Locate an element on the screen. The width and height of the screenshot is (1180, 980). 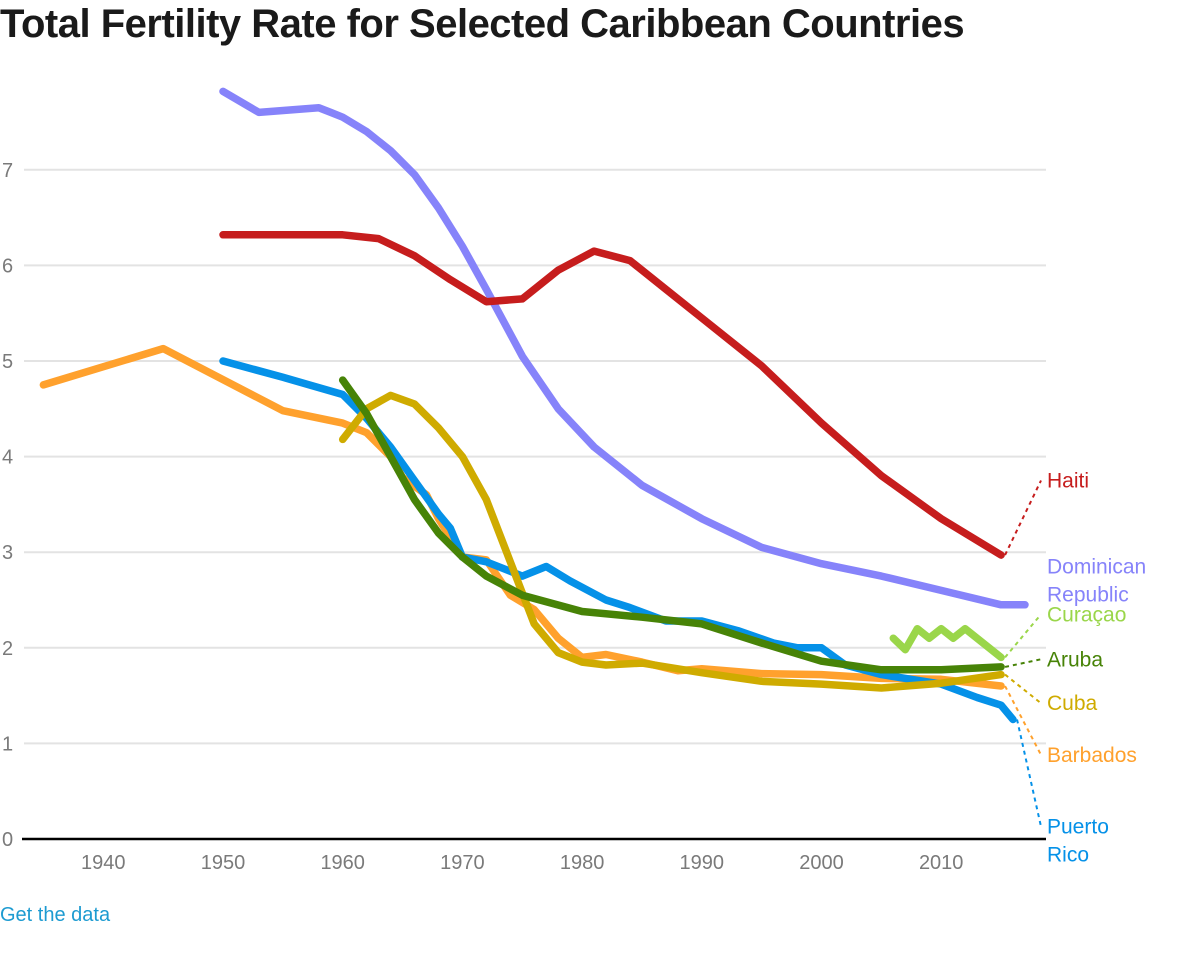
series-label-cuba: Cuba is located at coordinates (1072, 703).